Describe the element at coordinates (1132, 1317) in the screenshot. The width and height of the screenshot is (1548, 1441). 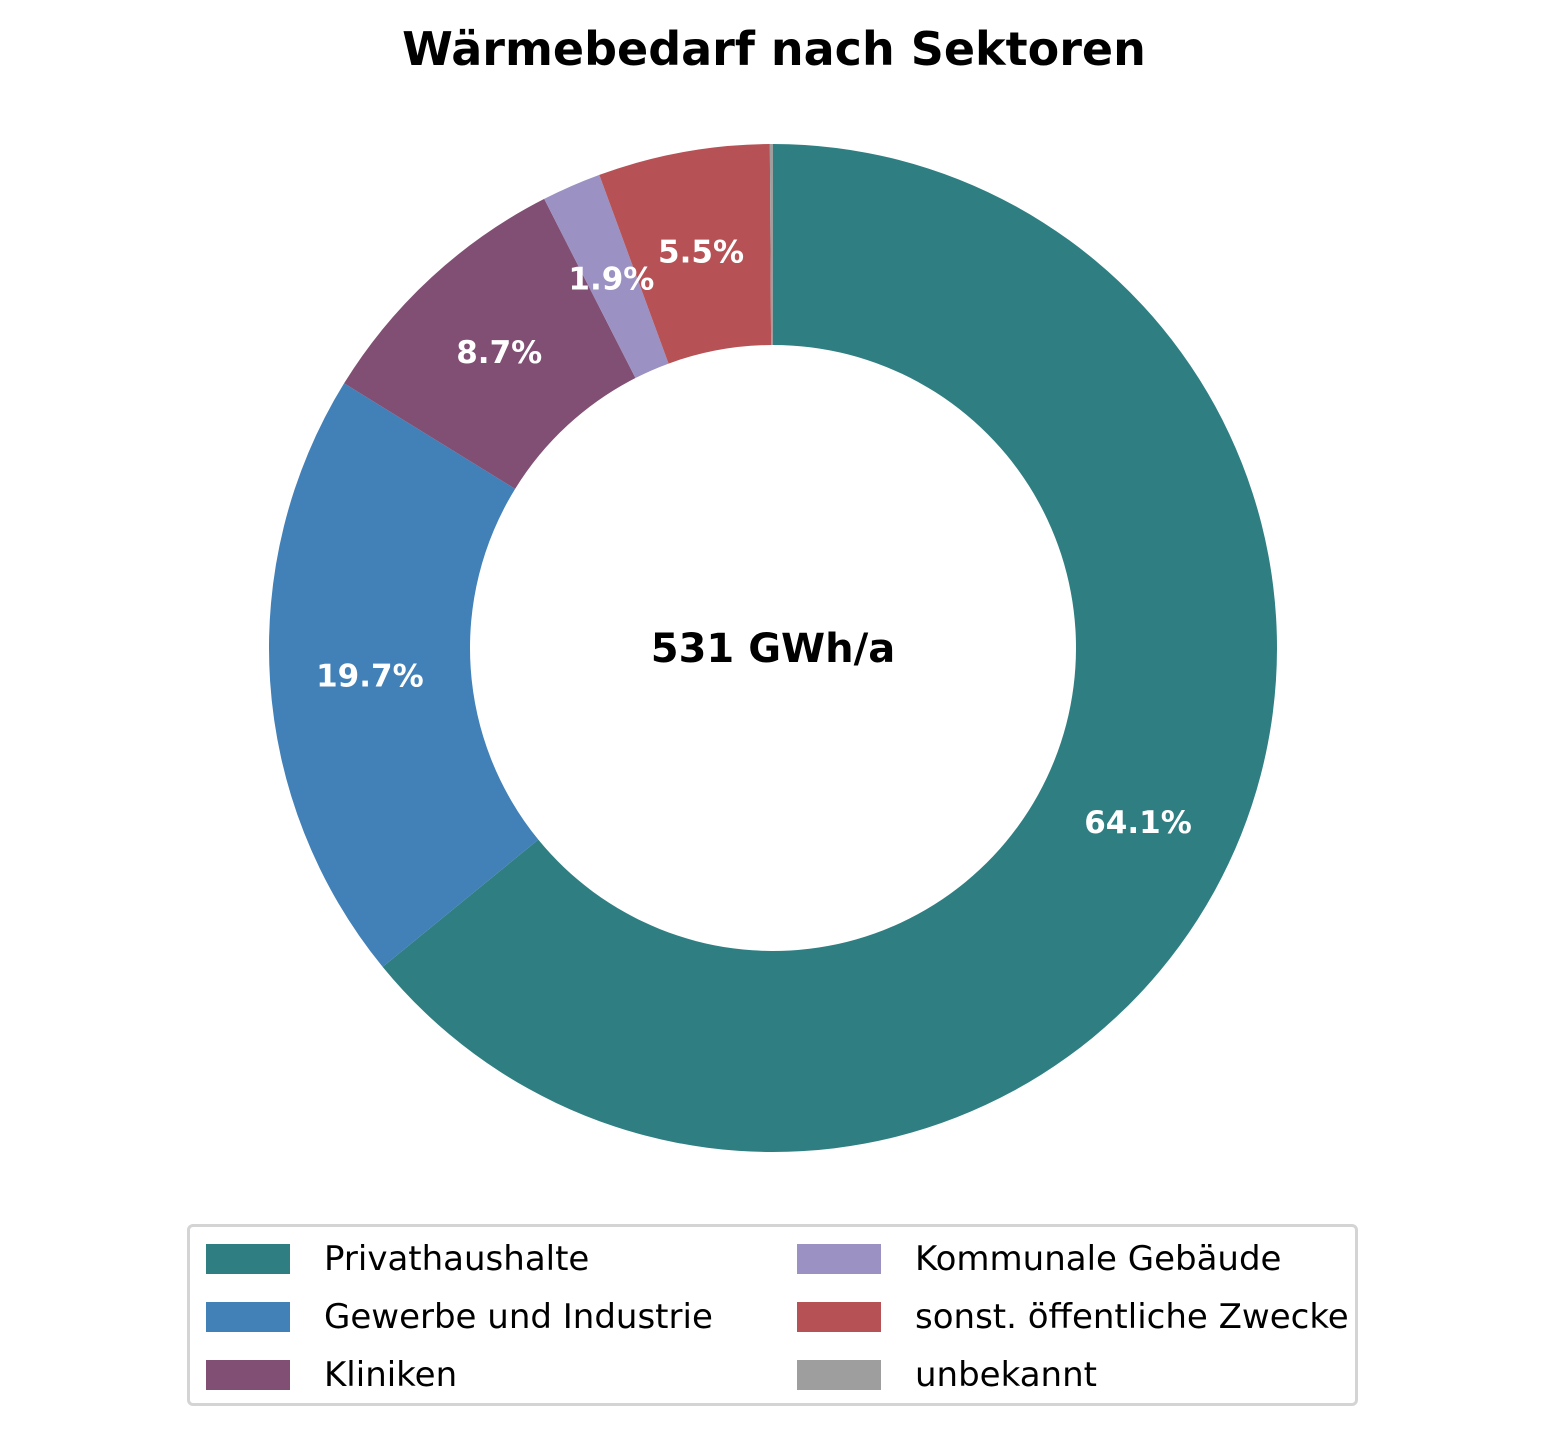
I see `legend-label: sonst. öffentliche Zwecke` at that location.